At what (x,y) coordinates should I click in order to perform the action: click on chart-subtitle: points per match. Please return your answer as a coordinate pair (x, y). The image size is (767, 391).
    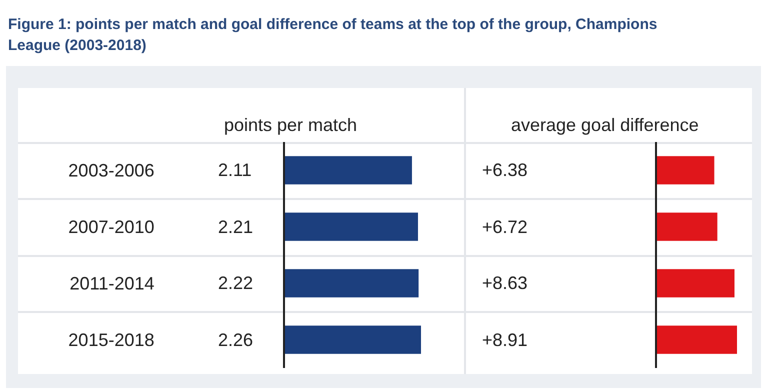
    Looking at the image, I should click on (291, 125).